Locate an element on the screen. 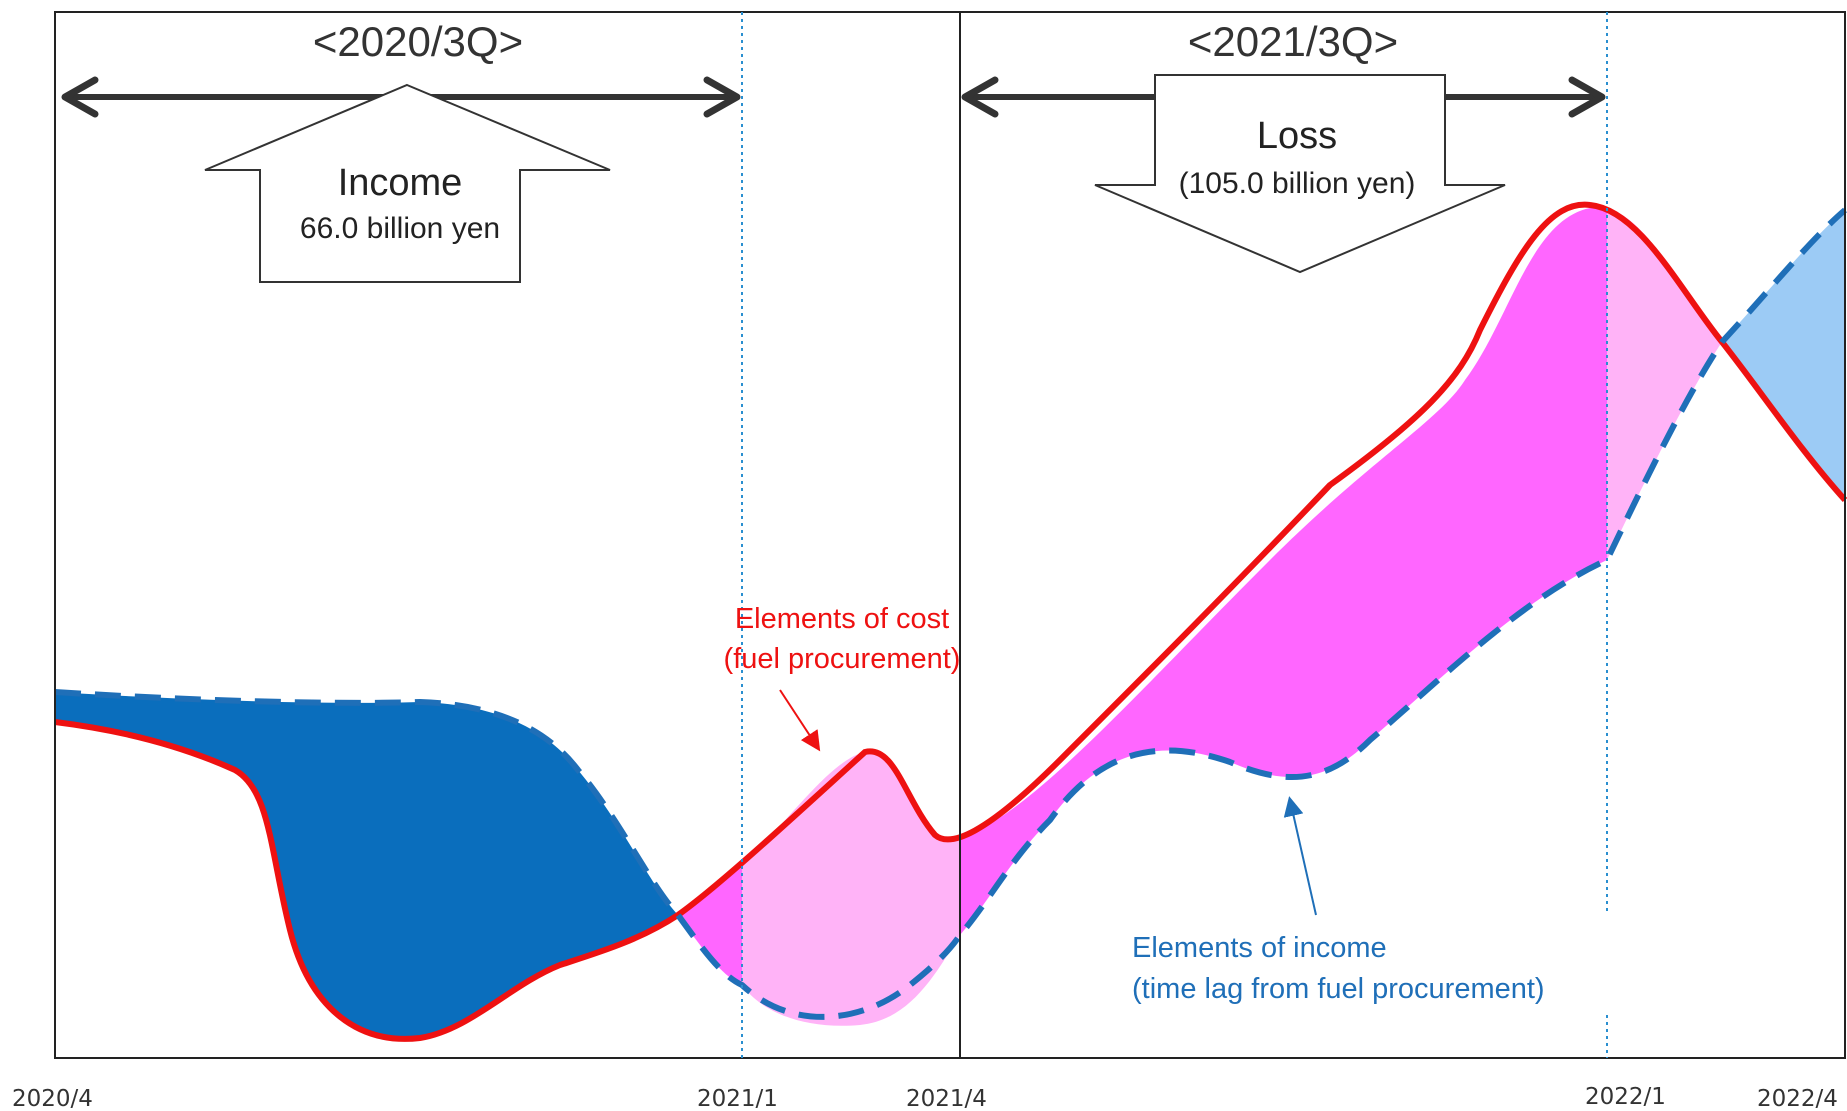 The width and height of the screenshot is (1847, 1111). loss-callout-arrow is located at coordinates (1300, 174).